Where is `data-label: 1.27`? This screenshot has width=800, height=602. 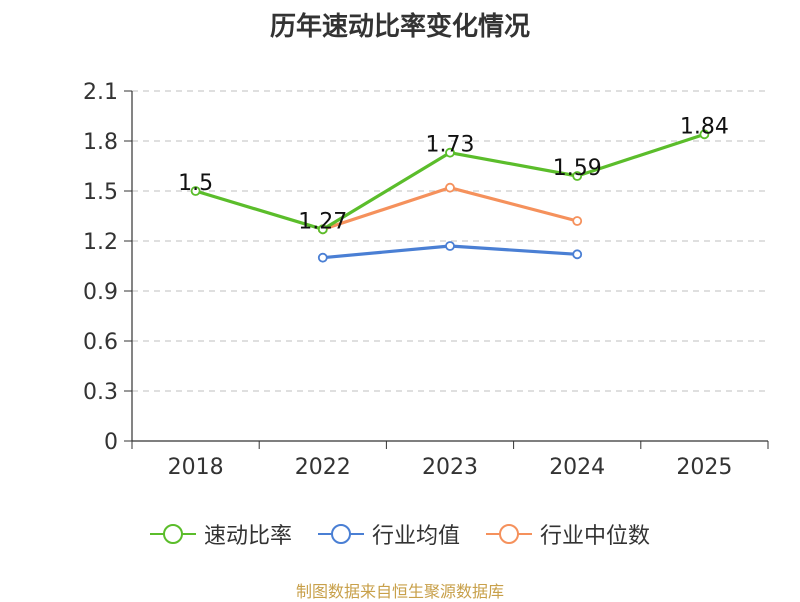 data-label: 1.27 is located at coordinates (322, 221).